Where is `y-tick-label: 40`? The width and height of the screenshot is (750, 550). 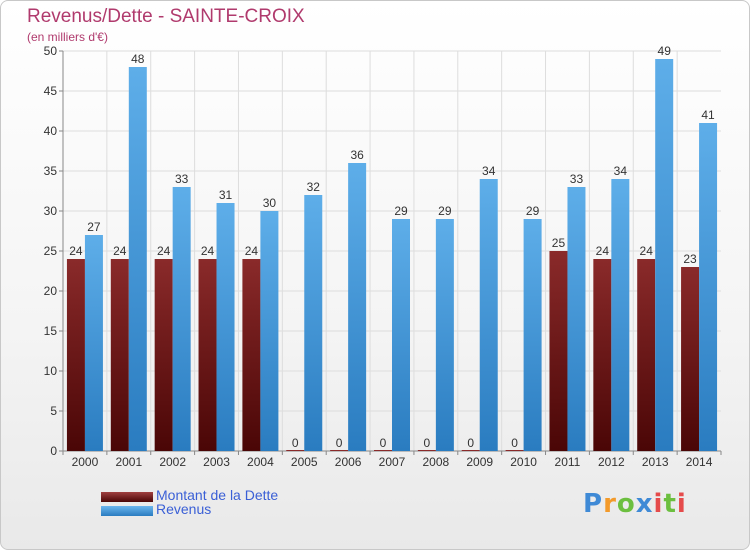 y-tick-label: 40 is located at coordinates (51, 131).